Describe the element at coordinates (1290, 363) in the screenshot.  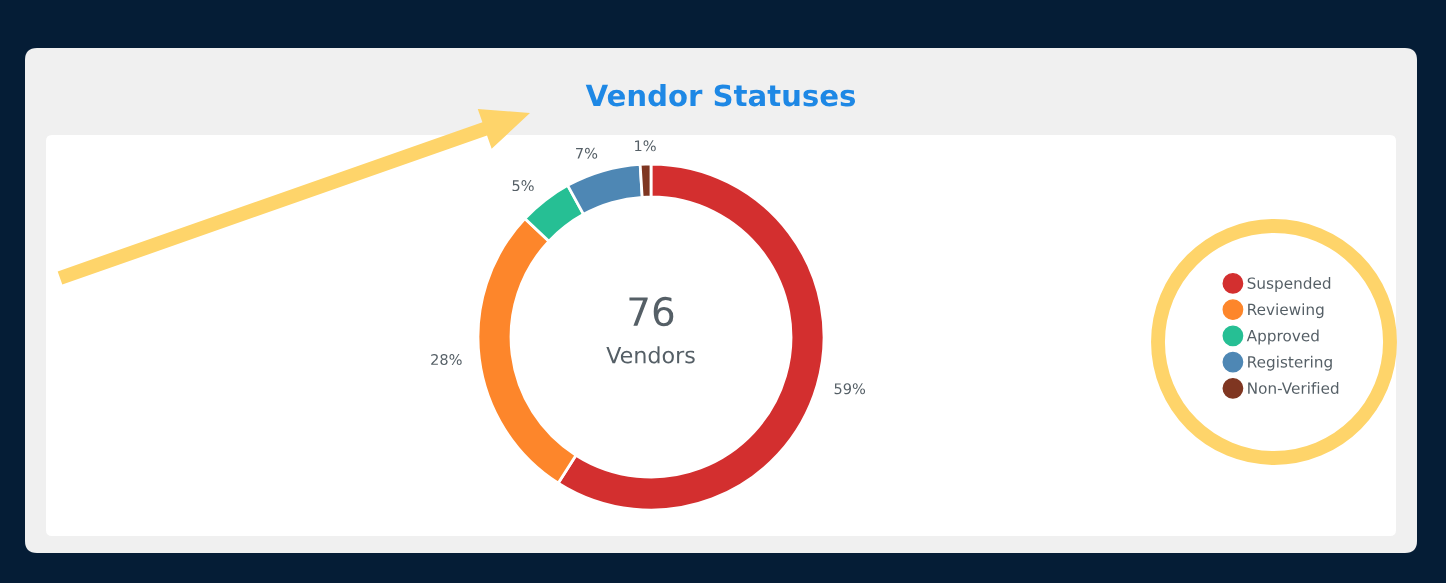
I see `legend-label: Registering` at that location.